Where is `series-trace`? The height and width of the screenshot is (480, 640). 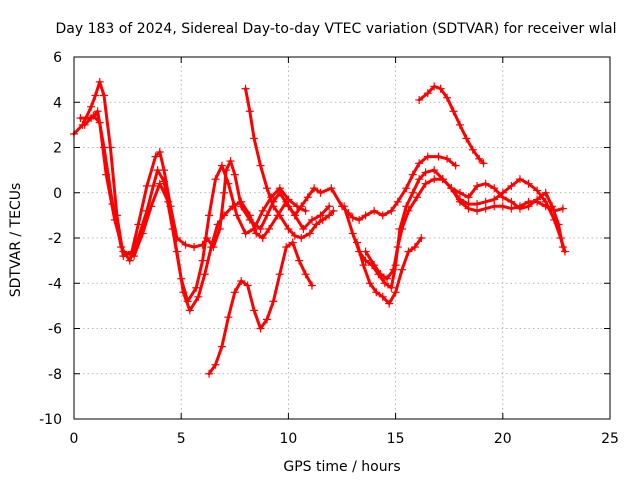 series-trace is located at coordinates (464, 229).